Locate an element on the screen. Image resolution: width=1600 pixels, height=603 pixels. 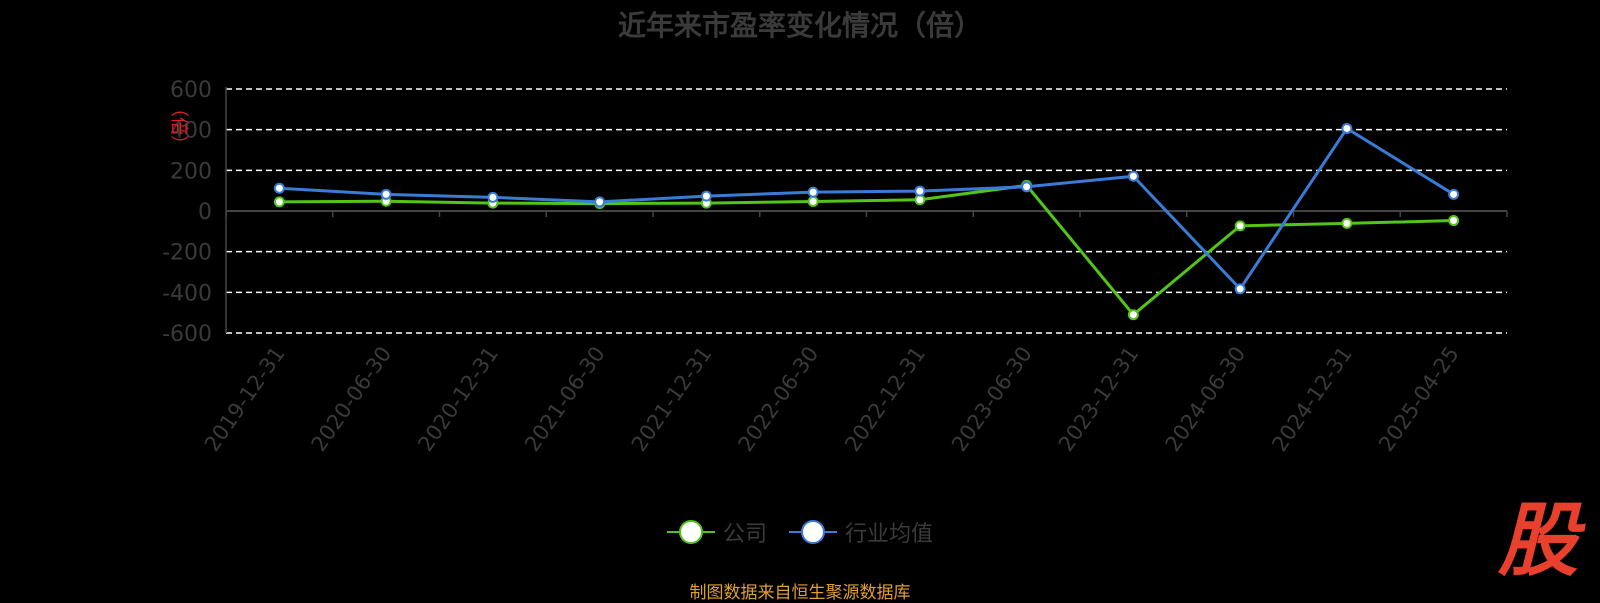
x-tick-label: 2023-06-30 is located at coordinates (992, 399).